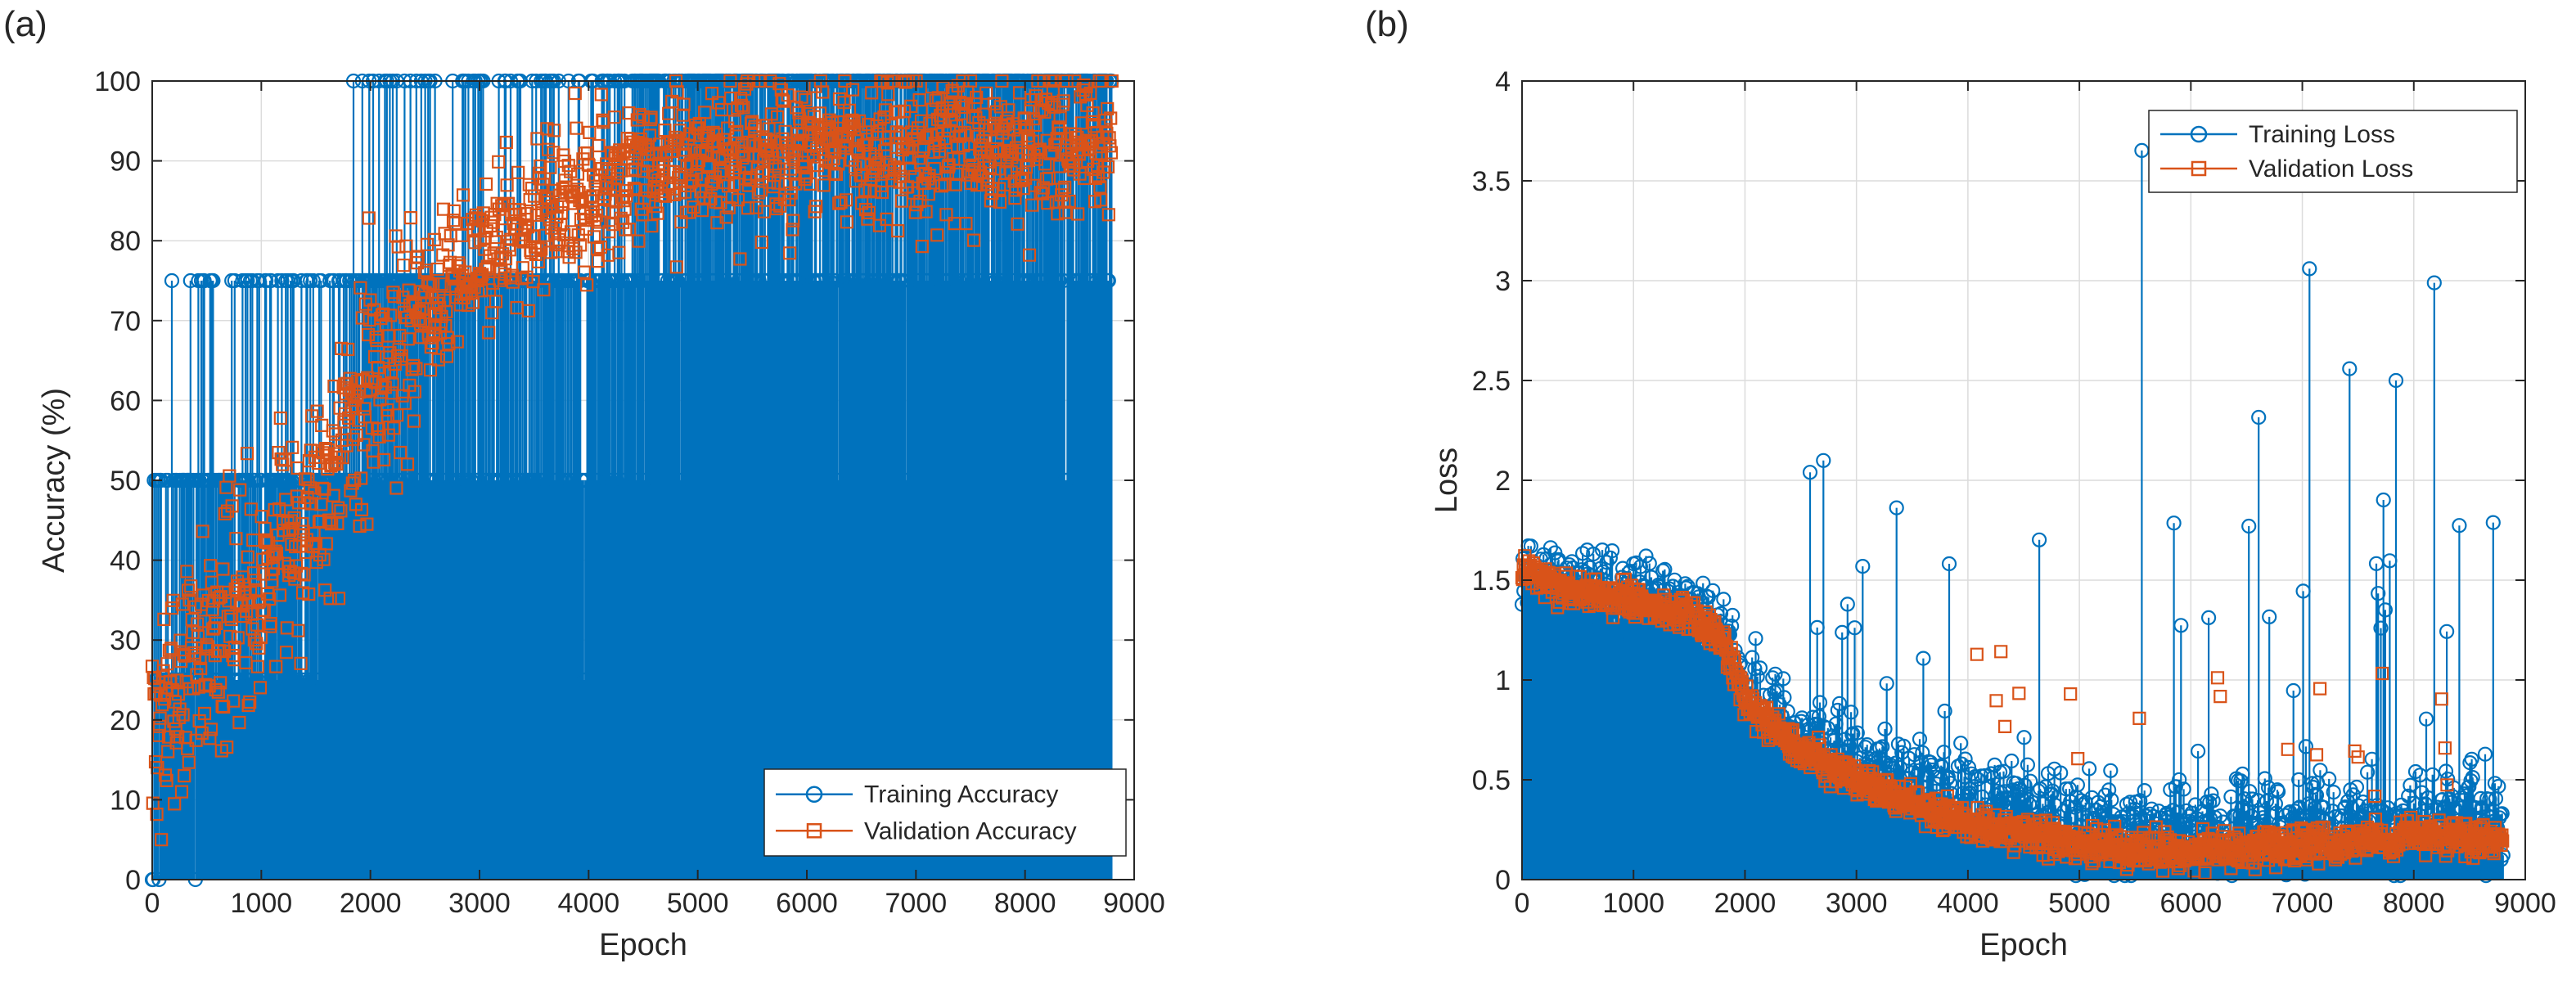 This screenshot has height=995, width=2576. I want to click on y-tick-label: 2, so click(1503, 482).